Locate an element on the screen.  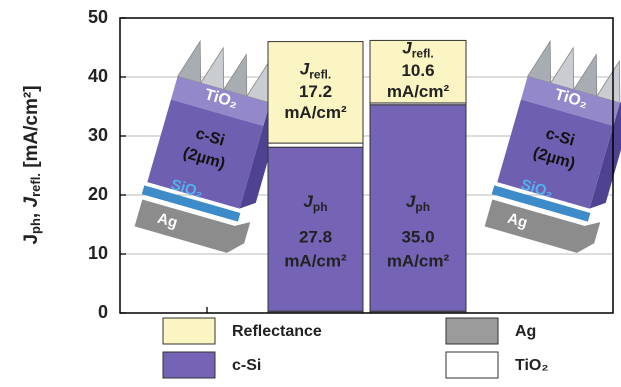
y-tick-label: 50 is located at coordinates (98, 17).